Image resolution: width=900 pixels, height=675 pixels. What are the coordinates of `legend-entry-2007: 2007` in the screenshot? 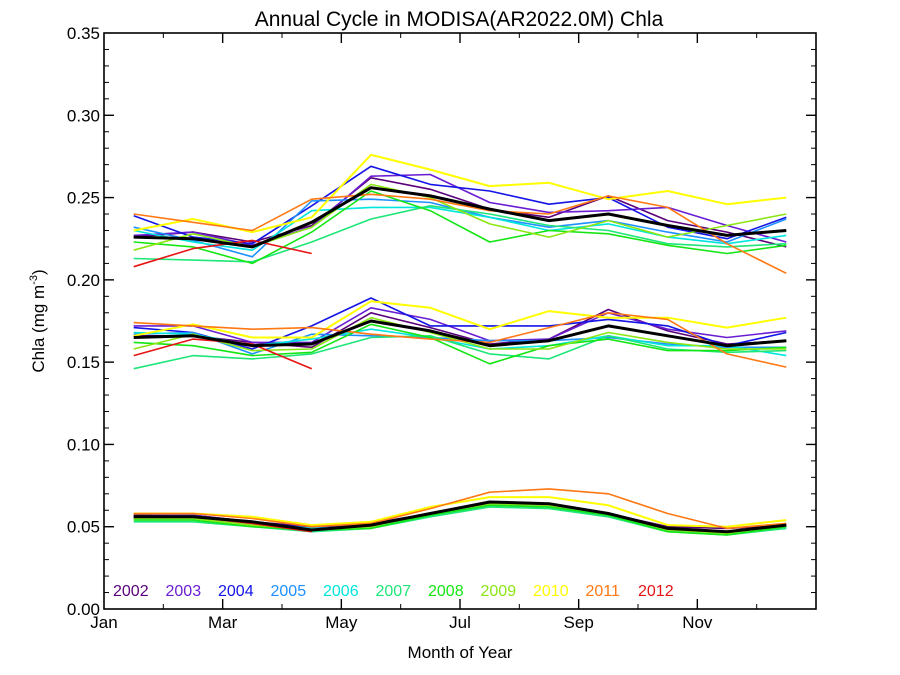 It's located at (394, 591).